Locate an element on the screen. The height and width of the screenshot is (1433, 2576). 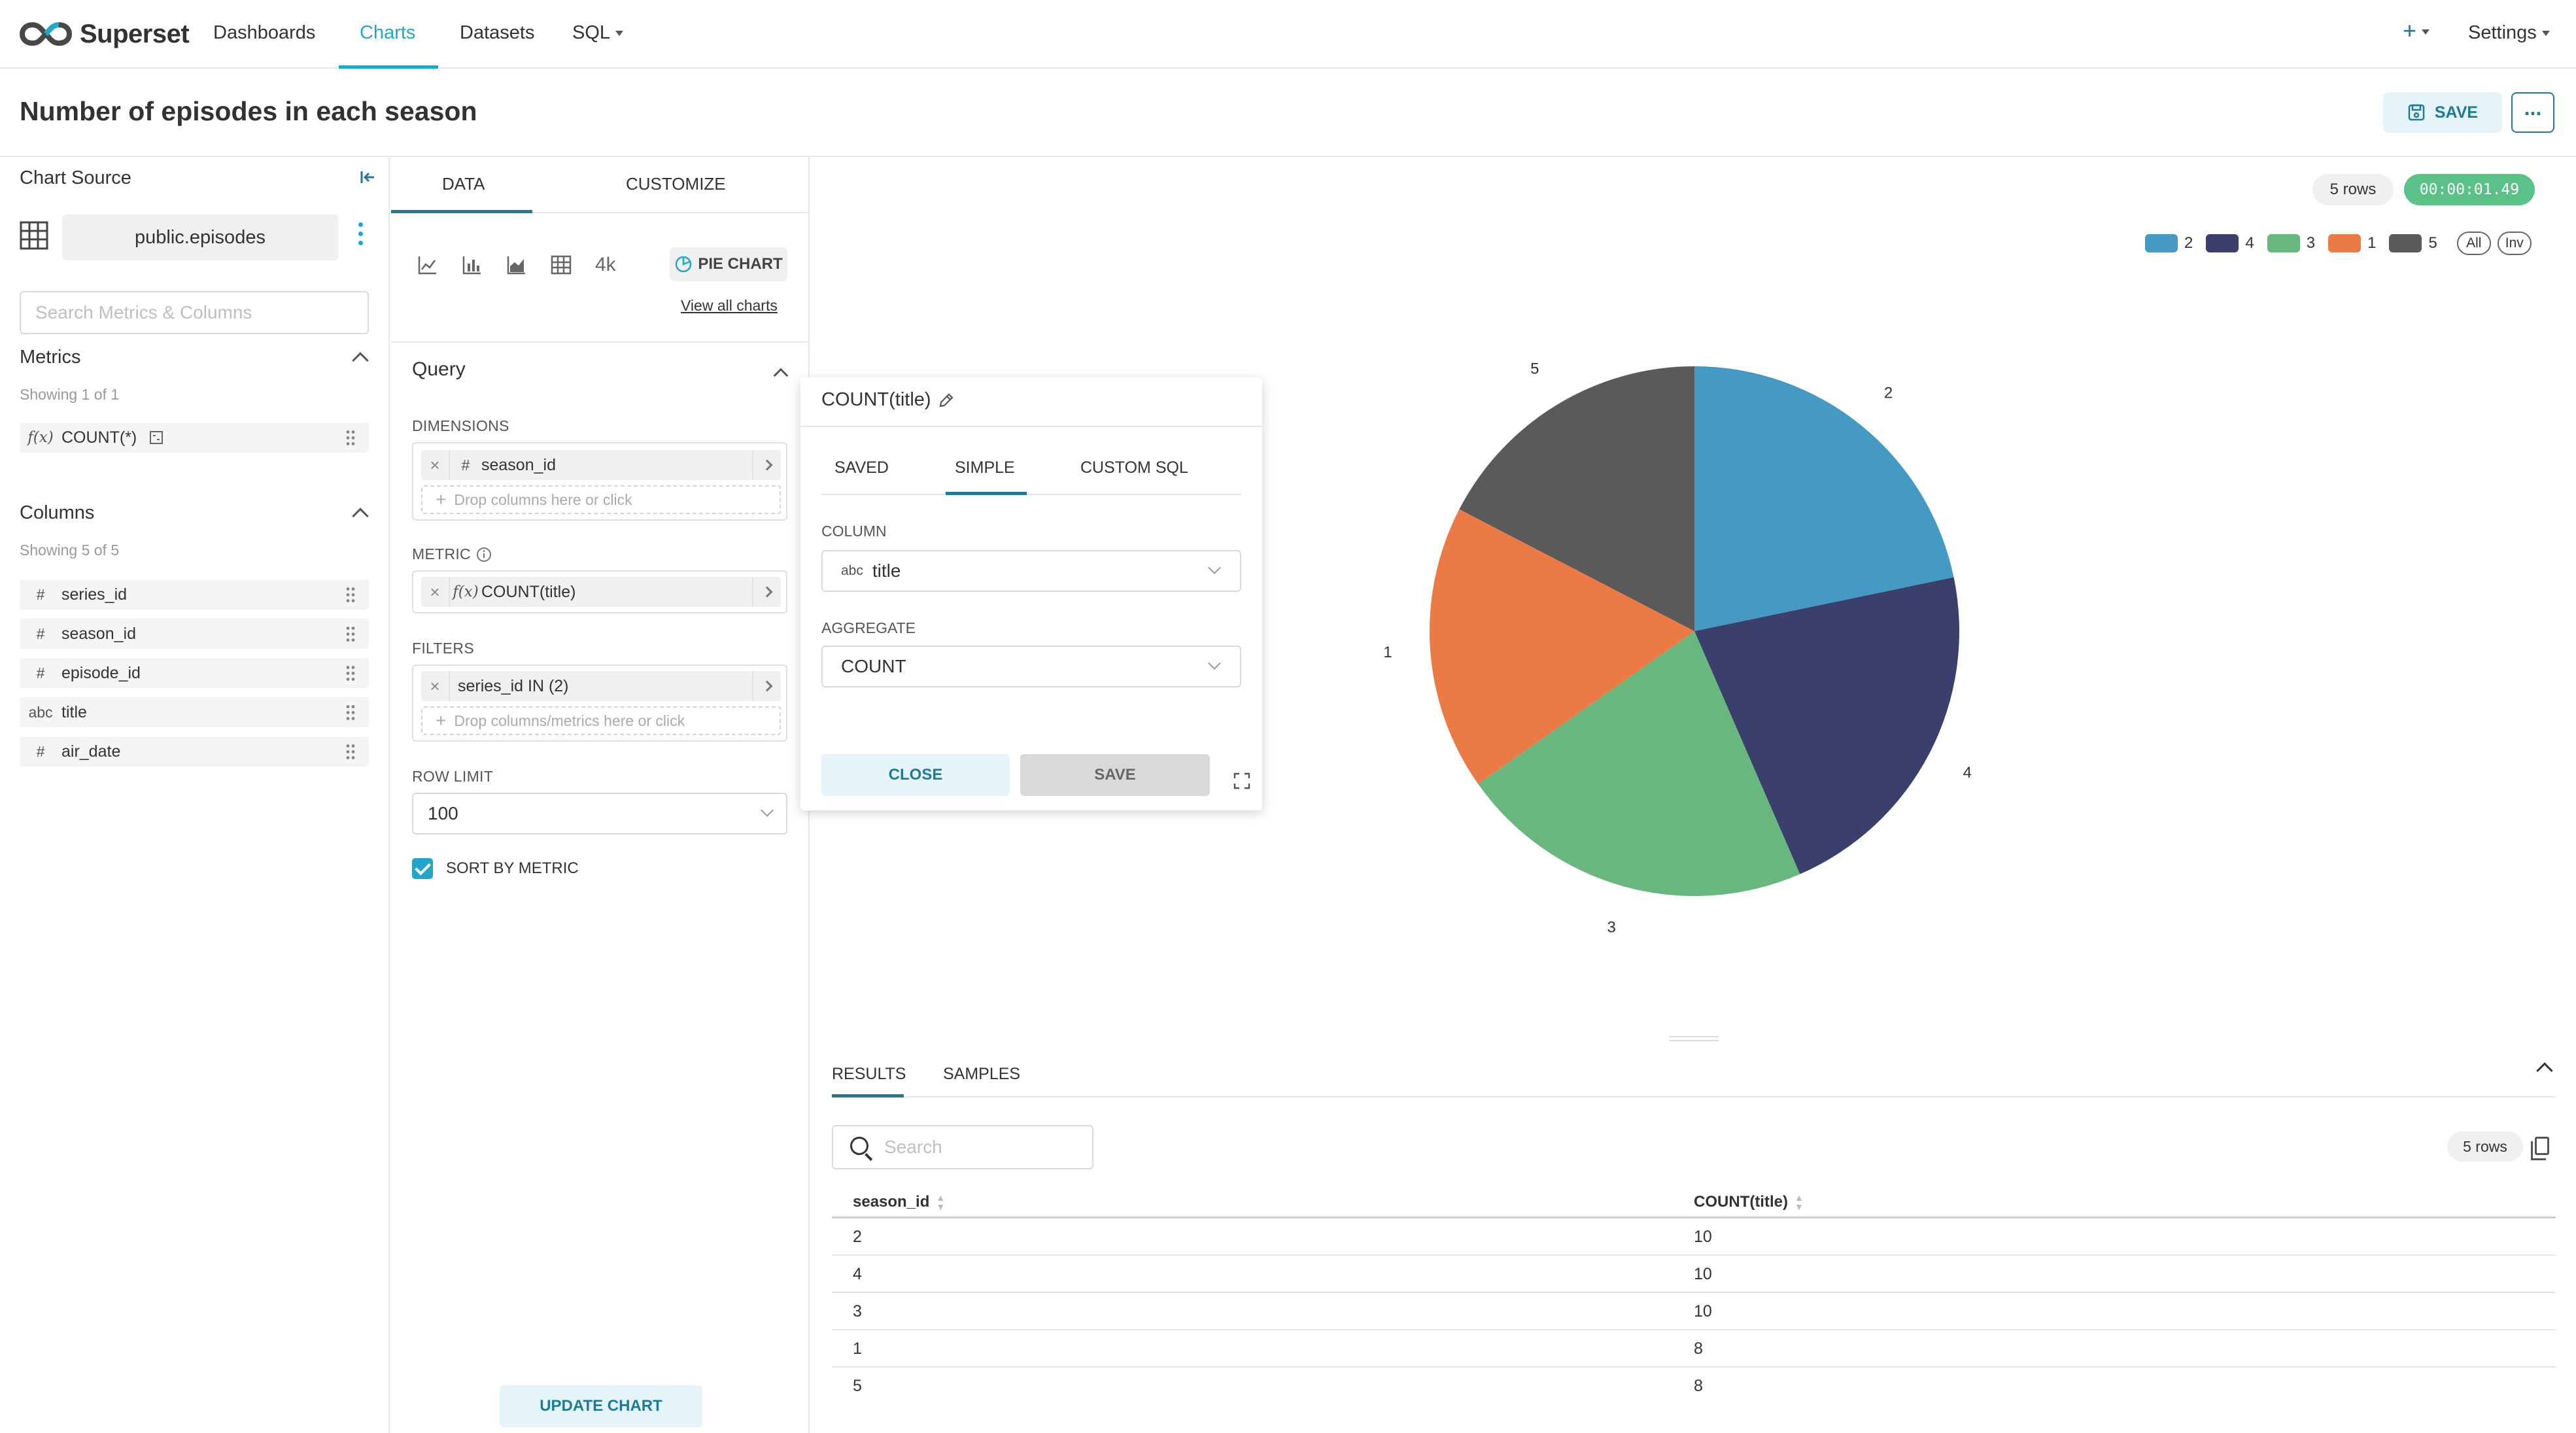
line-chart-icon is located at coordinates (428, 264).